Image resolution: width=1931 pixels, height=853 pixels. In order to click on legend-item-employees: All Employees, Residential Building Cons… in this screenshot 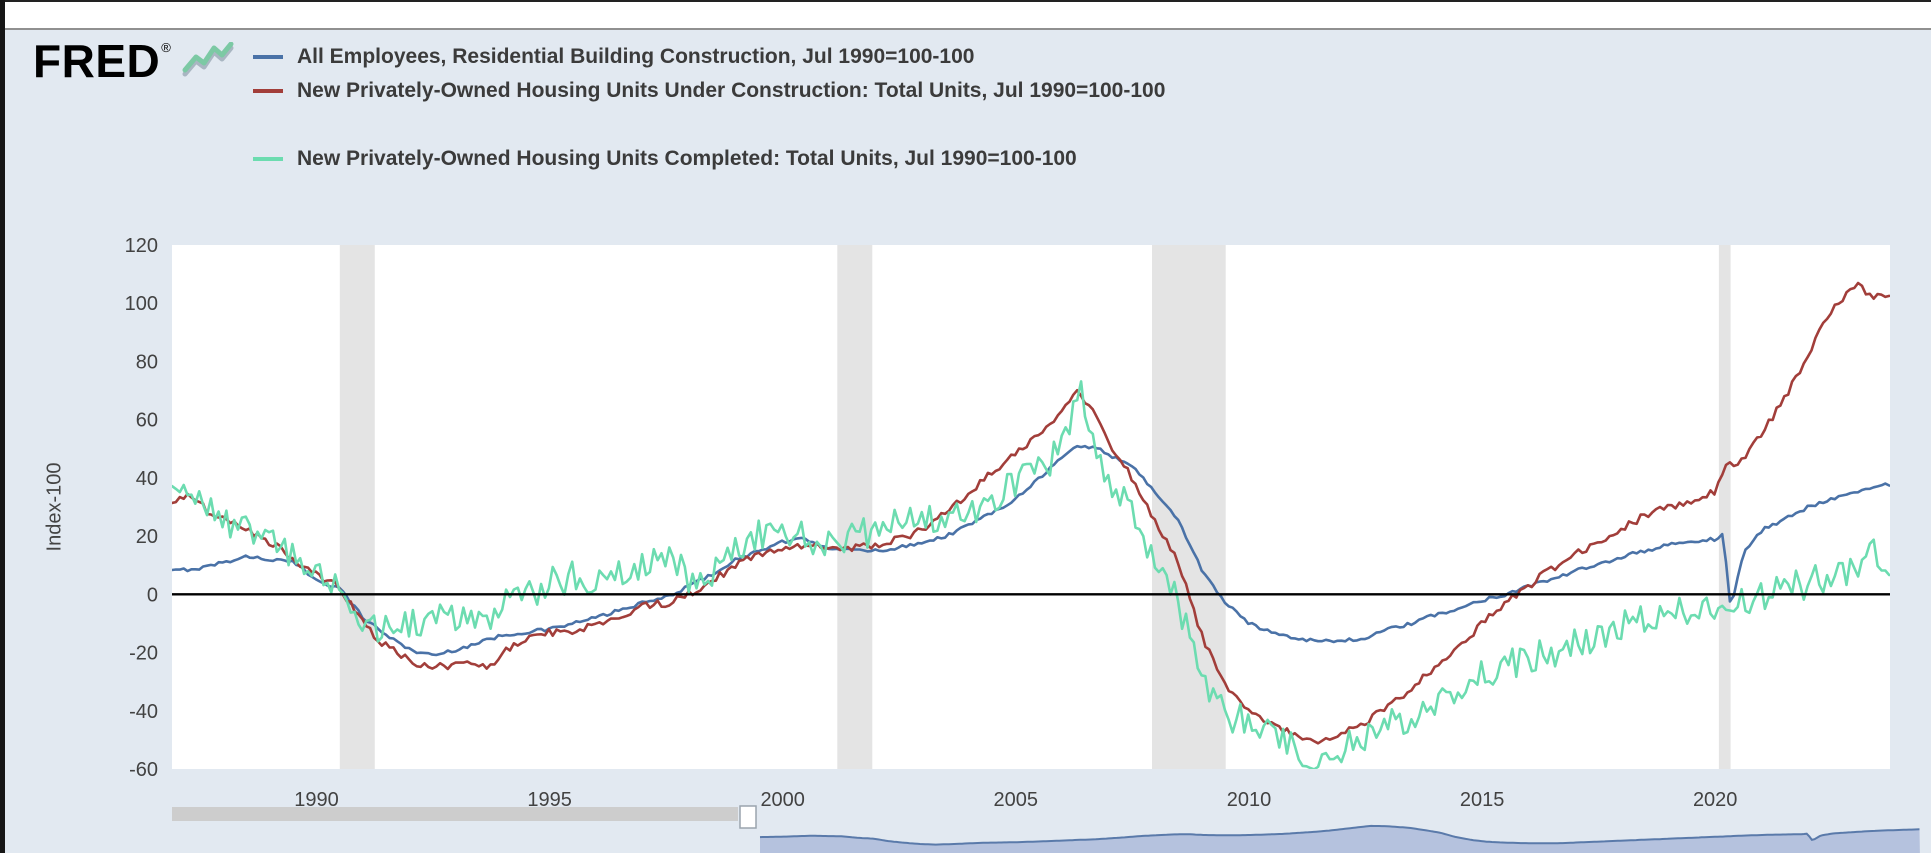, I will do `click(709, 57)`.